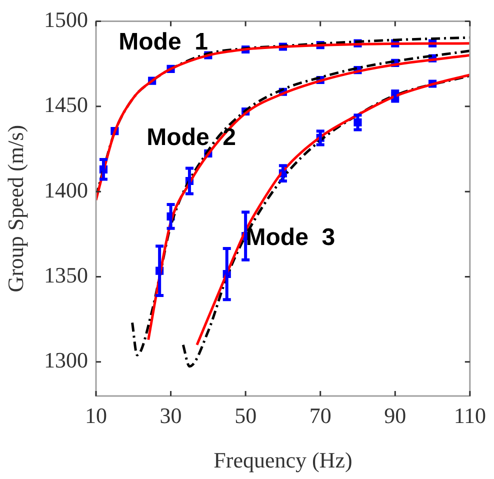 Image resolution: width=494 pixels, height=479 pixels. What do you see at coordinates (66, 105) in the screenshot?
I see `y-tick-label: 1450` at bounding box center [66, 105].